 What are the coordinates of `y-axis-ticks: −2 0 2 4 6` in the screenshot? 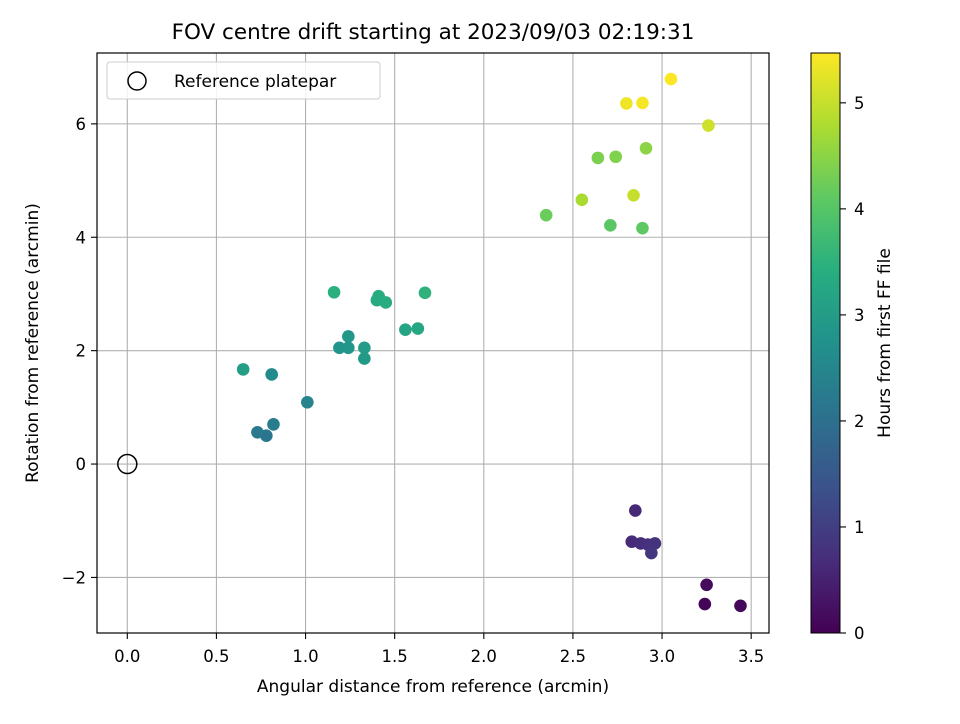 It's located at (79, 351).